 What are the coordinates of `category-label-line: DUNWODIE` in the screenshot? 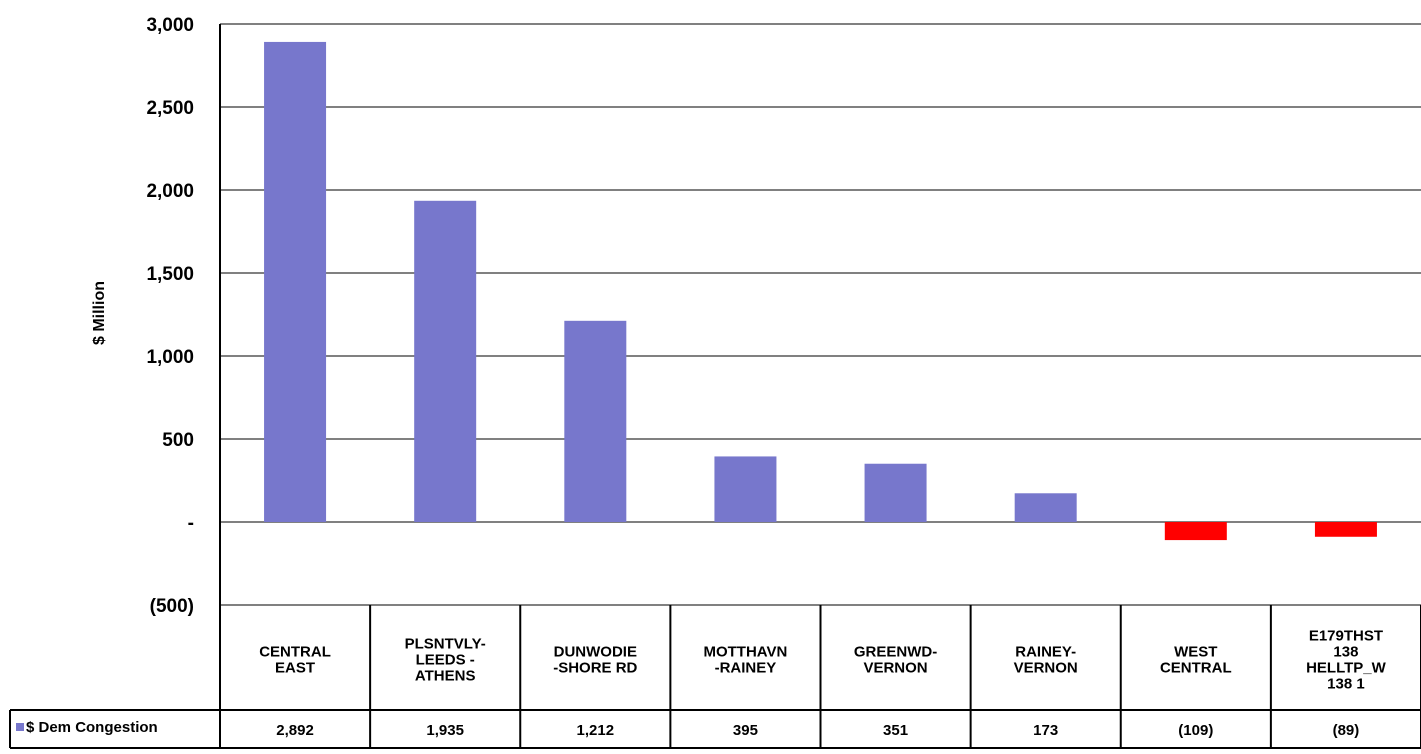 It's located at (595, 652).